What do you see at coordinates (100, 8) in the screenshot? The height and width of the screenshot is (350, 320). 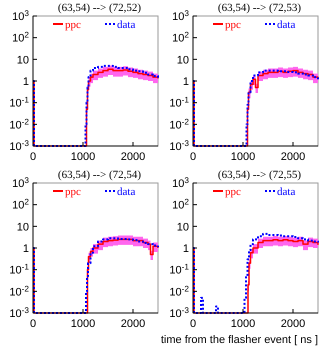 I see `chart-title: (63,54) --> (72,52)` at bounding box center [100, 8].